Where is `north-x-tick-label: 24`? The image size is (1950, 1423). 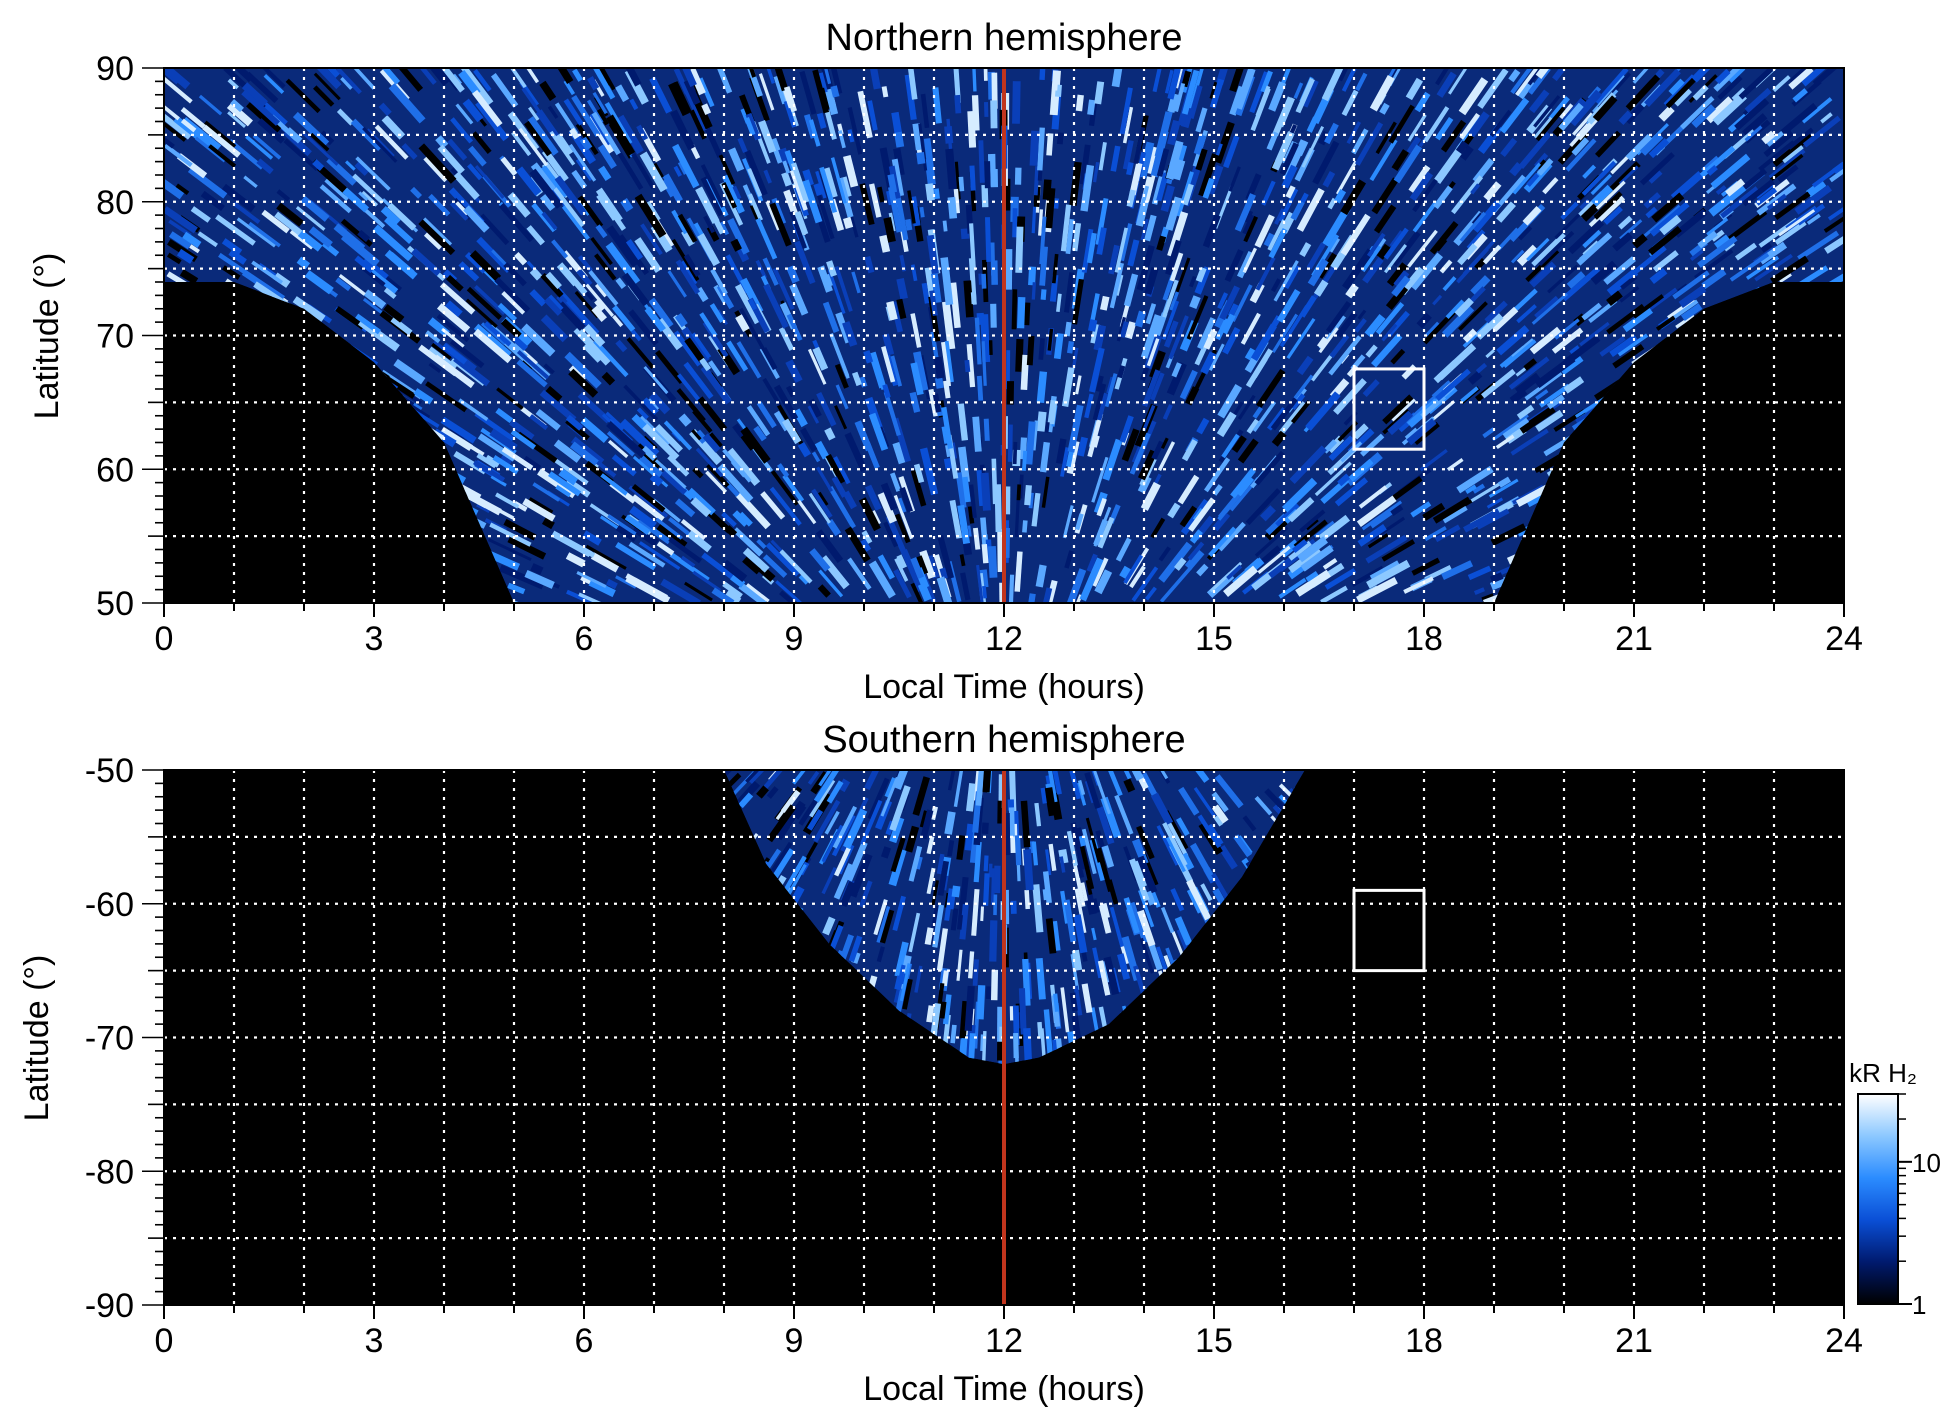 north-x-tick-label: 24 is located at coordinates (1844, 639).